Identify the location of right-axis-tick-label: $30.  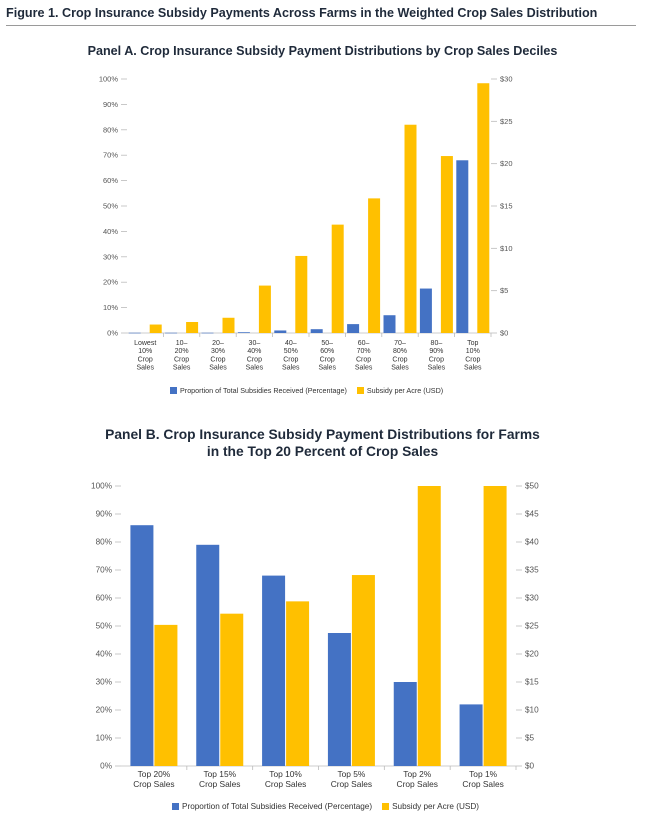
(506, 79).